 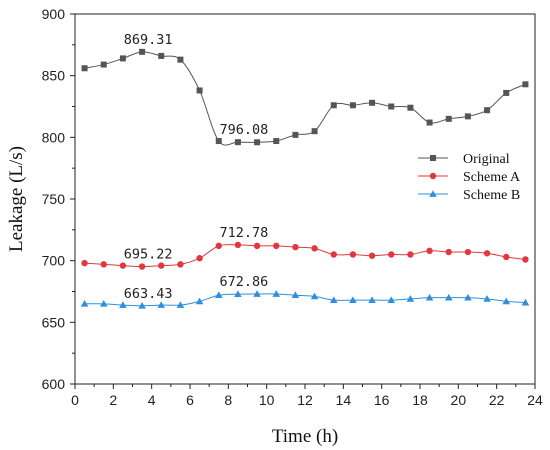 What do you see at coordinates (244, 233) in the screenshot?
I see `data-annotation: 712.78` at bounding box center [244, 233].